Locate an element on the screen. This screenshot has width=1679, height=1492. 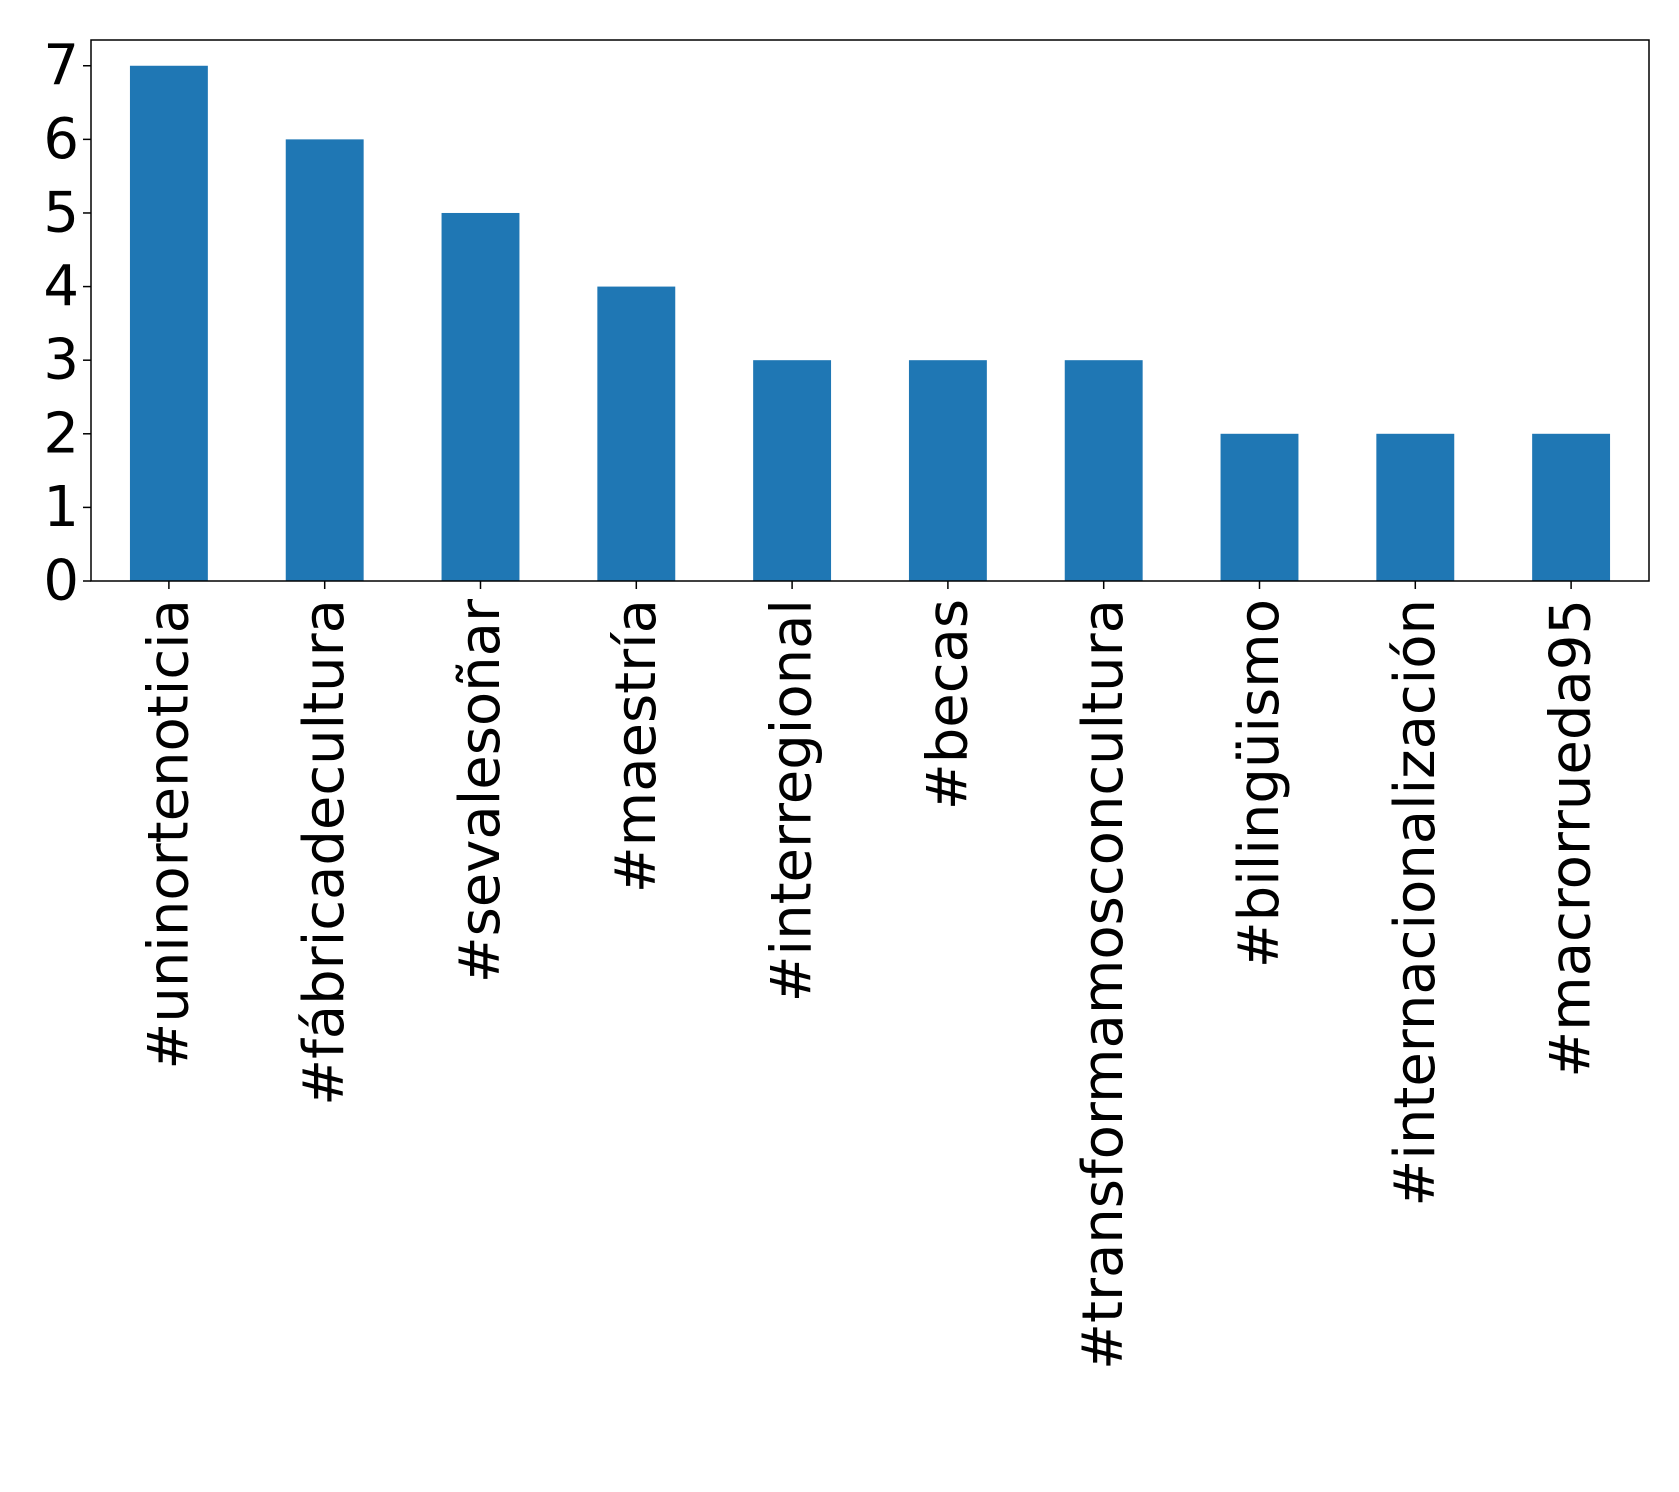
y-tick-label: 3 is located at coordinates (61, 360).